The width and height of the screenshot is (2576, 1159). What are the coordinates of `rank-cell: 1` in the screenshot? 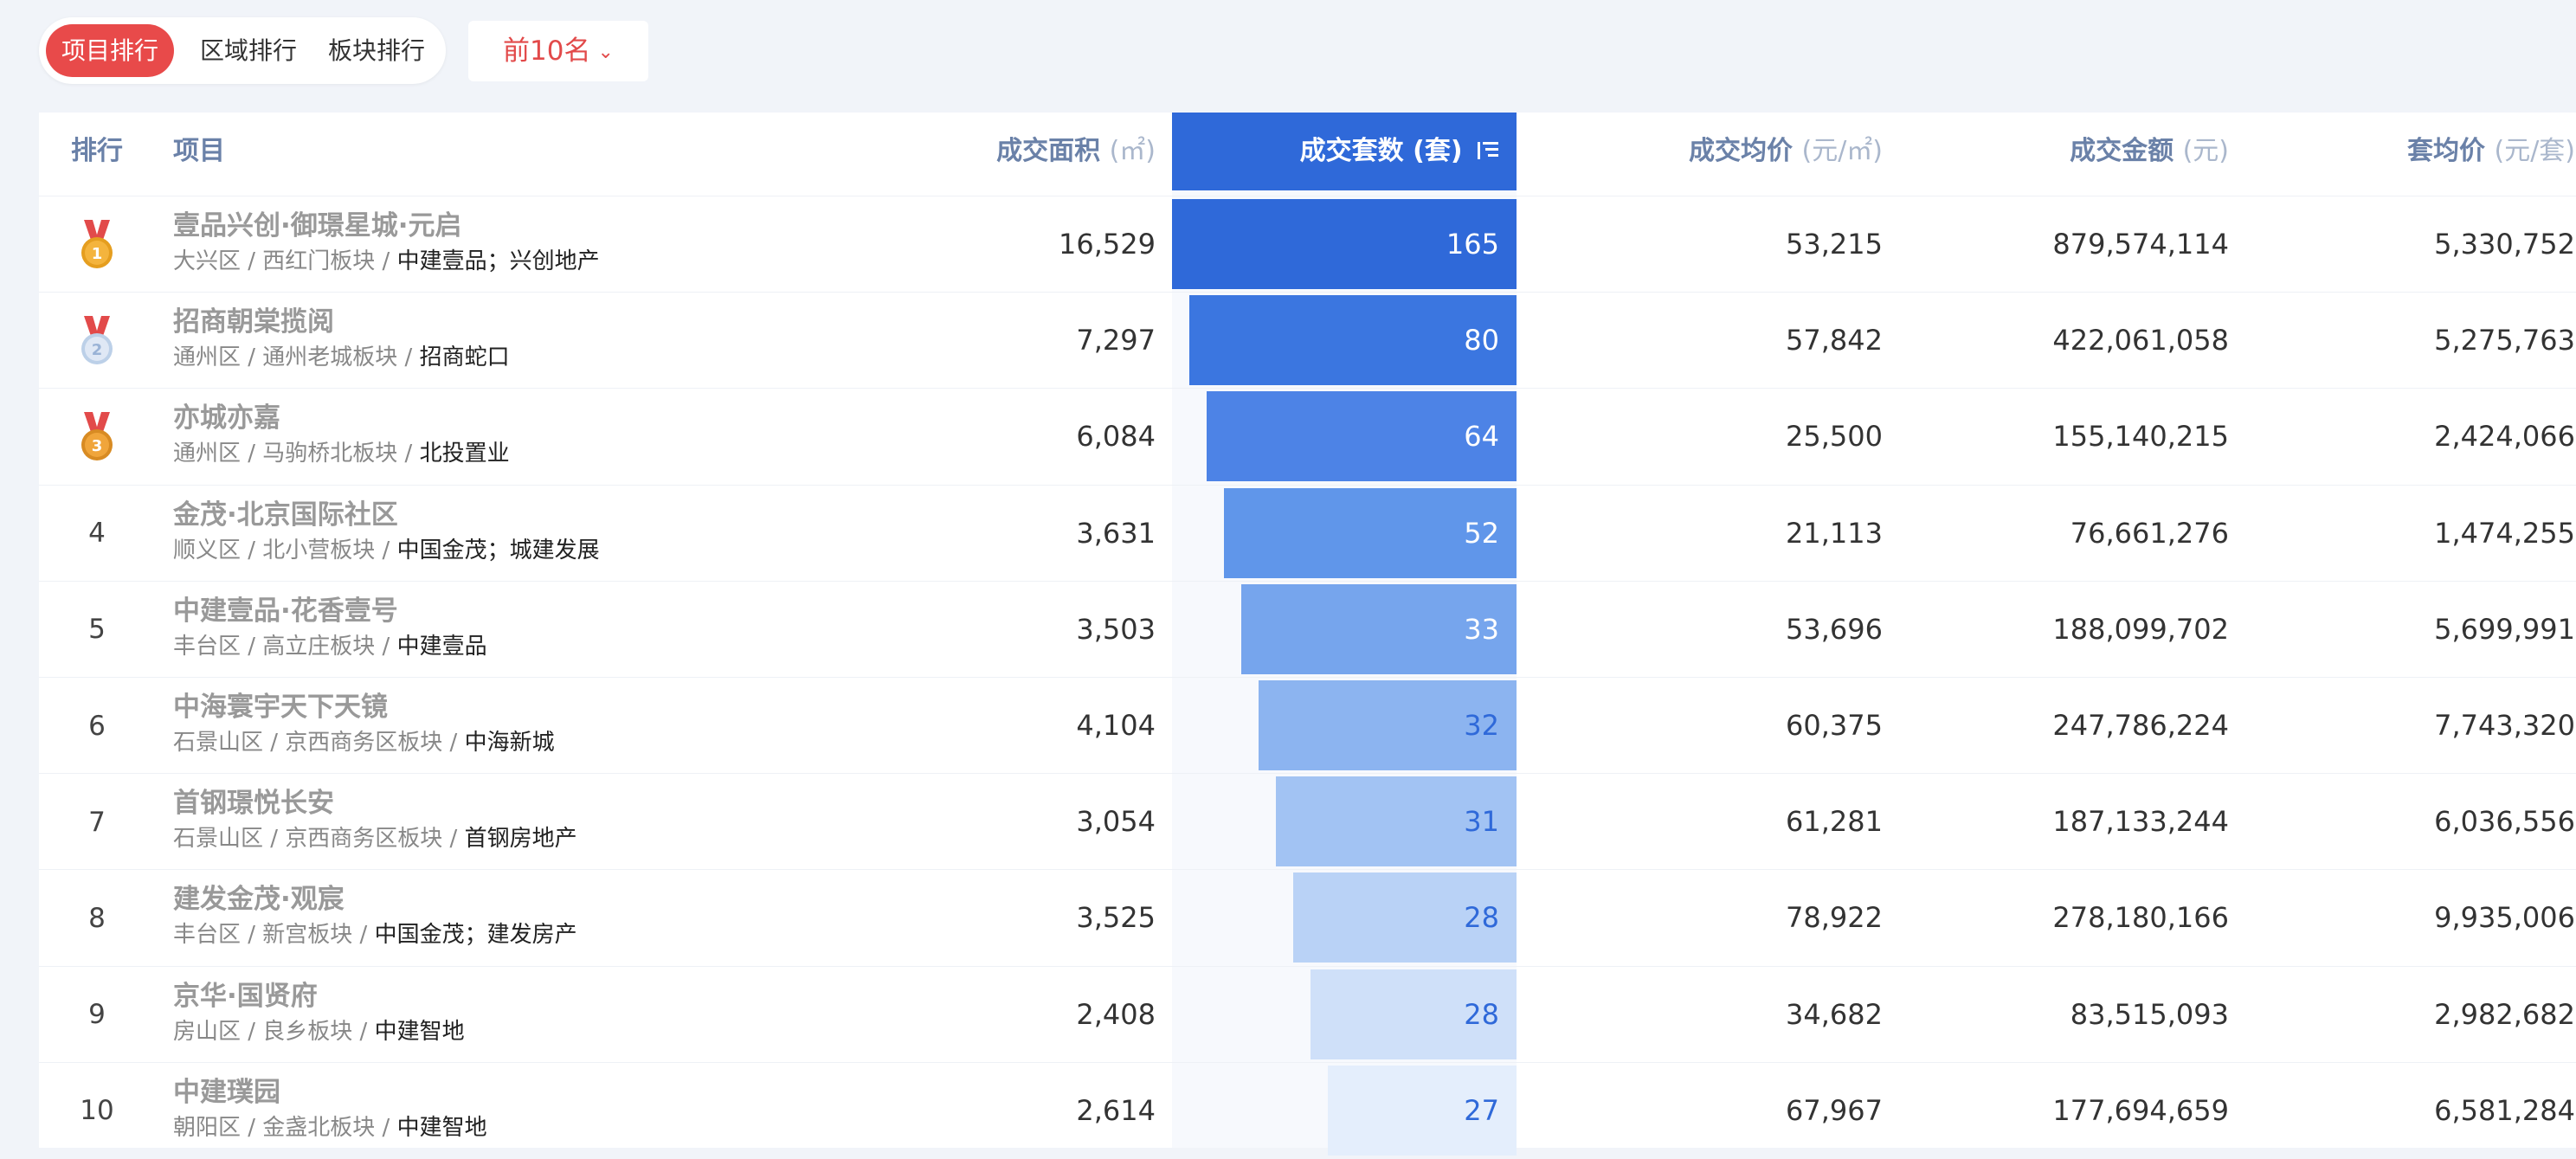 It's located at (97, 244).